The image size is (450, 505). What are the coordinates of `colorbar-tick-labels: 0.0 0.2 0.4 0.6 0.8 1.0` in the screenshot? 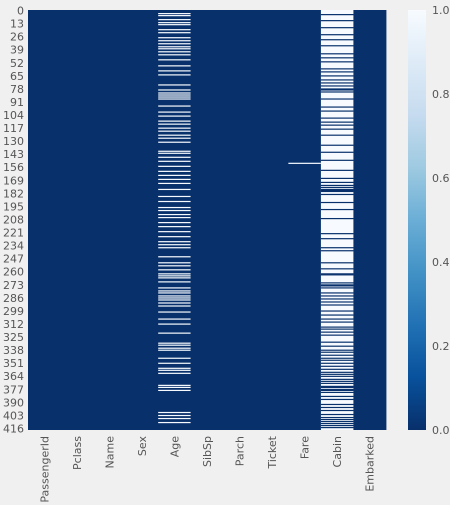 It's located at (441, 220).